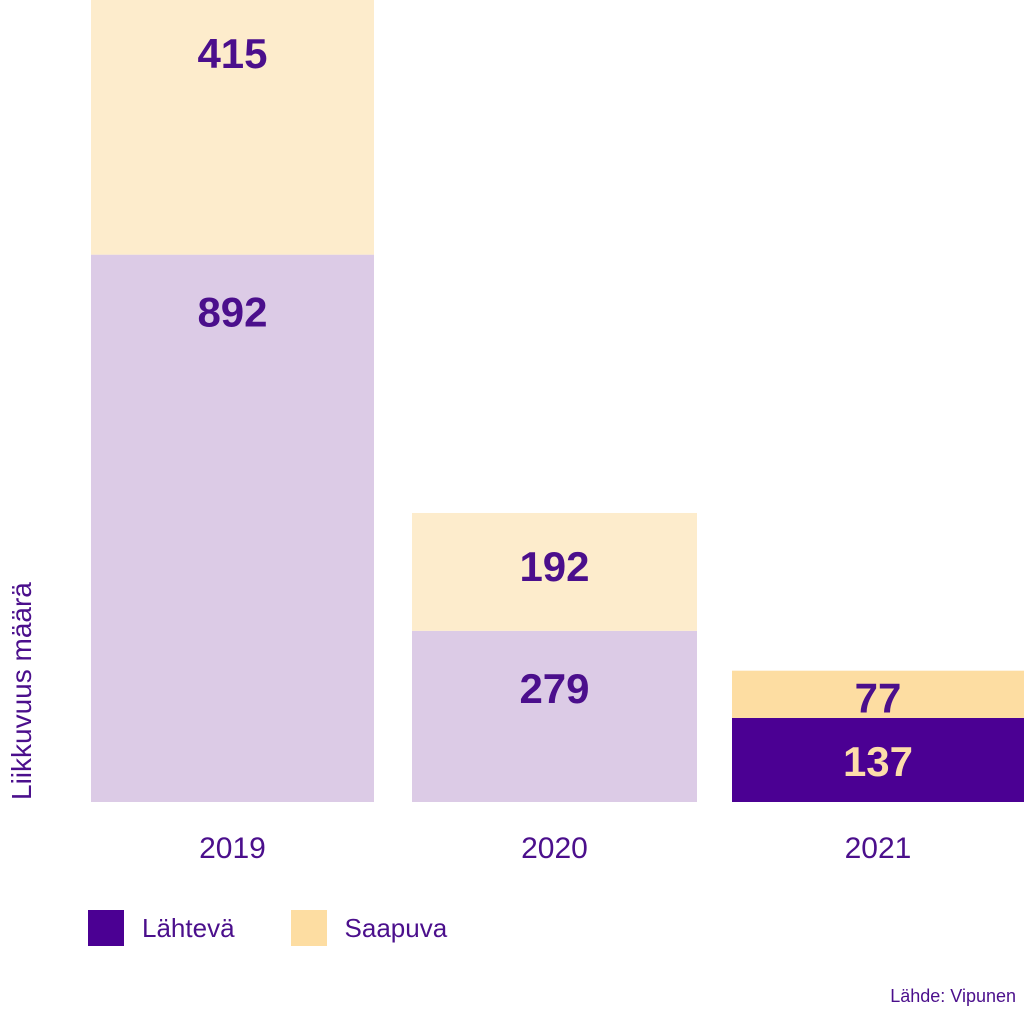 The image size is (1024, 1010). What do you see at coordinates (554, 688) in the screenshot?
I see `data-label-lahteva-2020: 279` at bounding box center [554, 688].